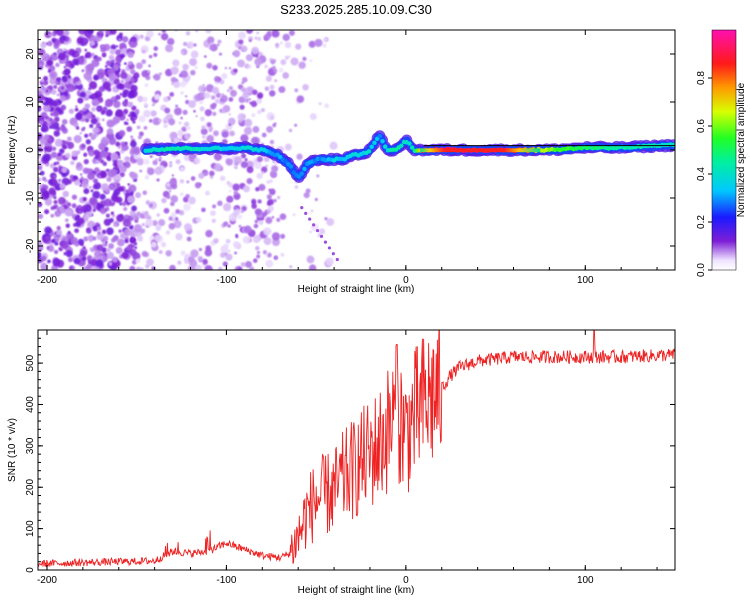  Describe the element at coordinates (12, 150) in the screenshot. I see `spectrogram-y-label: Frequency (Hz)` at that location.